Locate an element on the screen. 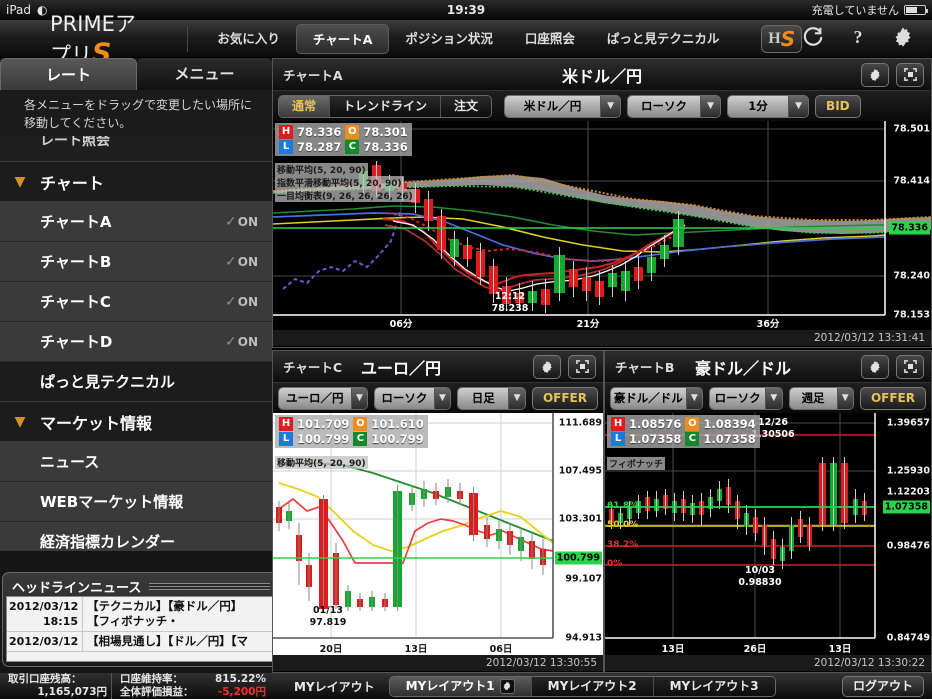 This screenshot has height=699, width=932. sidebar-item-chart-c: チャートC ✓ON is located at coordinates (136, 302).